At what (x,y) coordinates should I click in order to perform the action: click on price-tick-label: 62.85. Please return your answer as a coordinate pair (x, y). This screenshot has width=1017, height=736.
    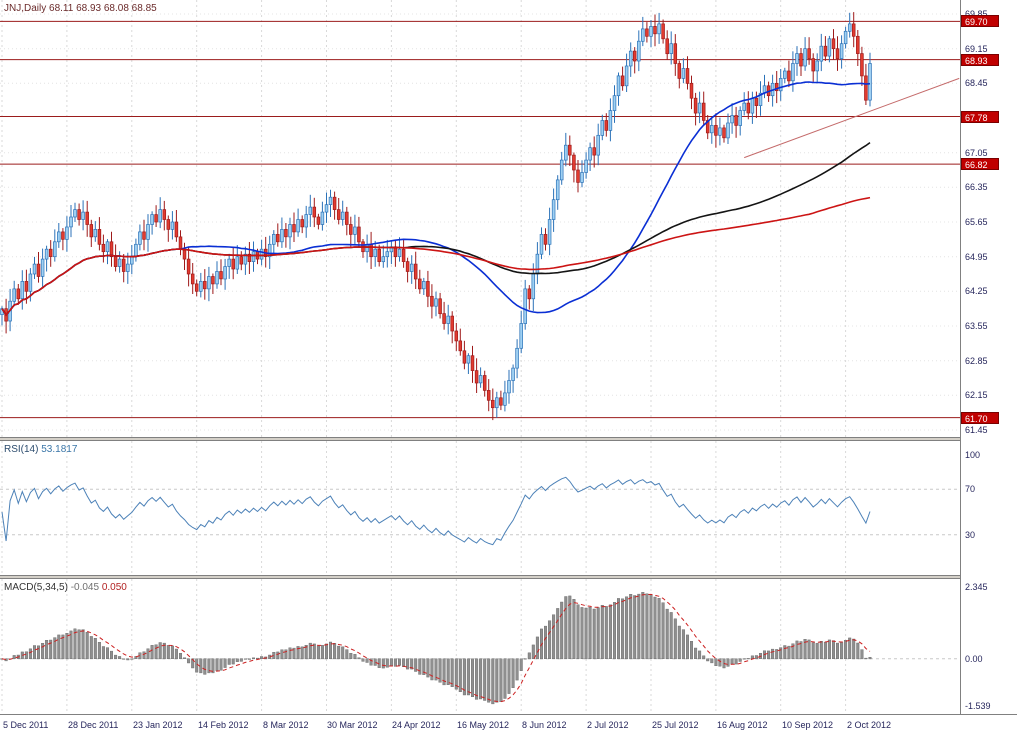
    Looking at the image, I should click on (976, 361).